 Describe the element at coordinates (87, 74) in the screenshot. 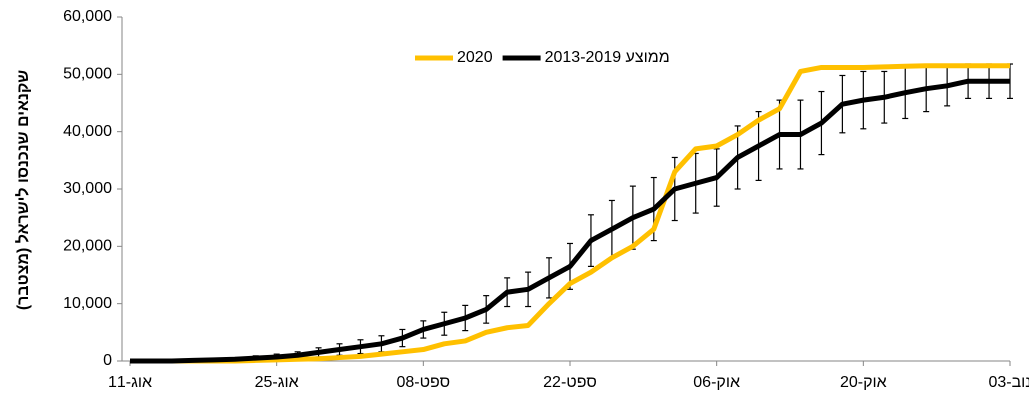

I see `y-tick-label: 50,000` at that location.